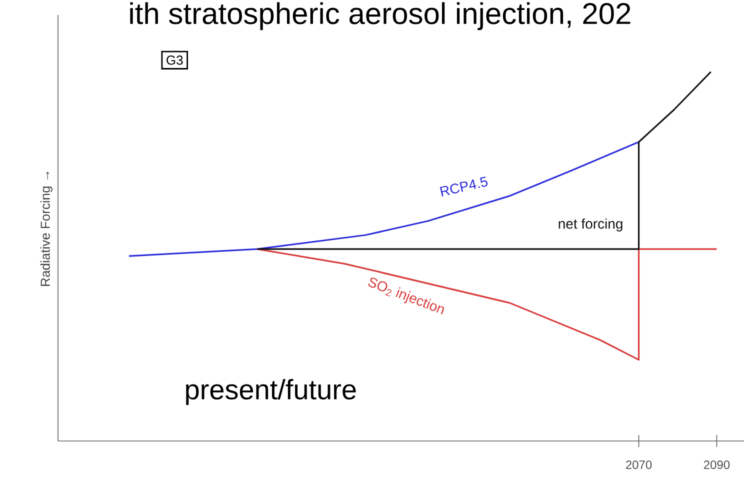 This screenshot has width=744, height=485. Describe the element at coordinates (271, 392) in the screenshot. I see `annotation: present/future` at that location.